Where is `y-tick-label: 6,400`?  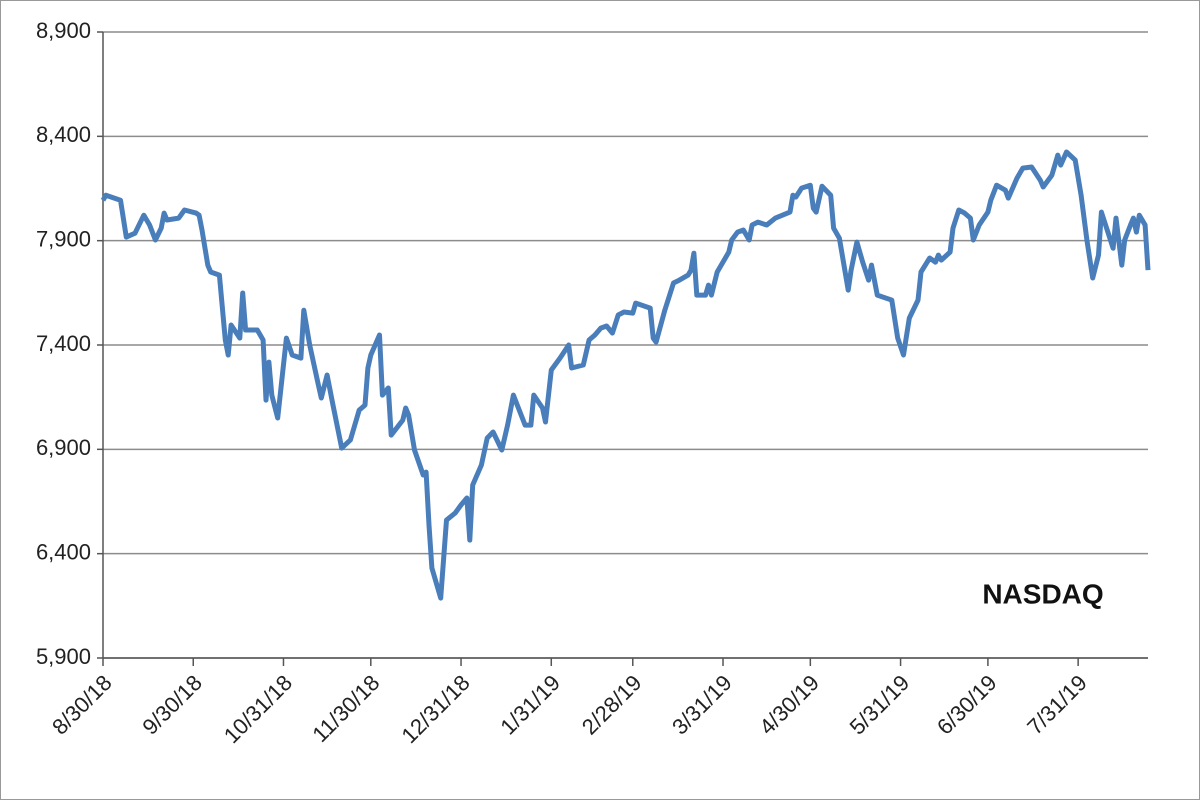
y-tick-label: 6,400 is located at coordinates (63, 551).